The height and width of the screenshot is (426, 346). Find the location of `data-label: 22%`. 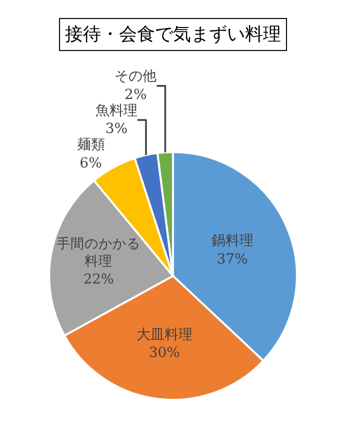

data-label: 22% is located at coordinates (99, 279).